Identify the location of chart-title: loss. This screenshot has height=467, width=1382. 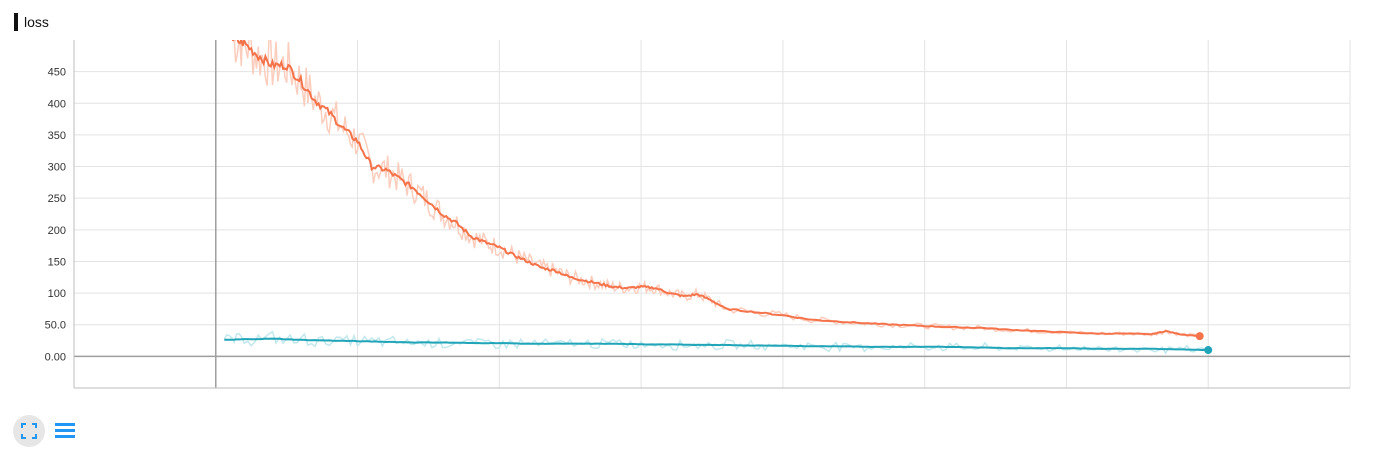
(36, 22).